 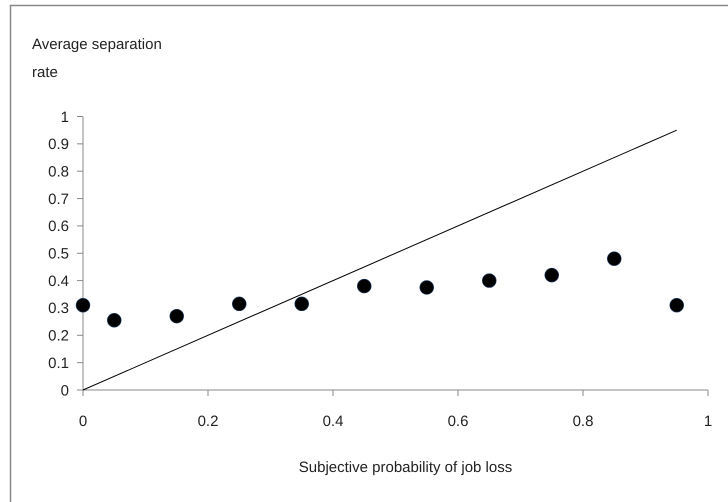 What do you see at coordinates (583, 421) in the screenshot?
I see `x-tick-label: 0.8` at bounding box center [583, 421].